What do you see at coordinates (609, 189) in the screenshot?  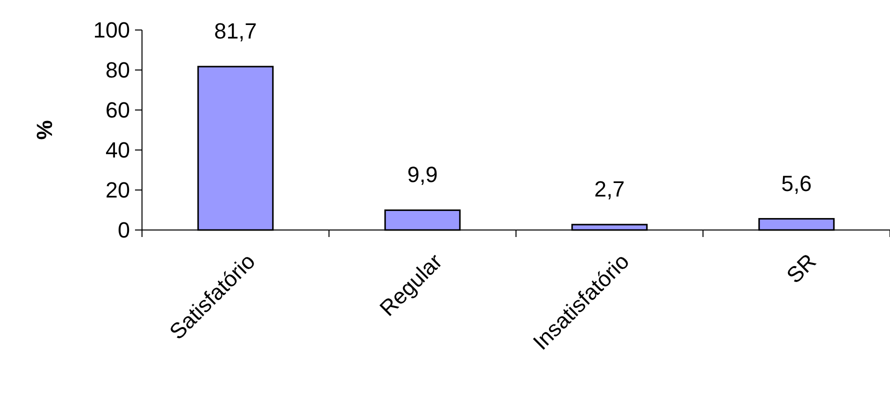 I see `data-label: 2,7` at bounding box center [609, 189].